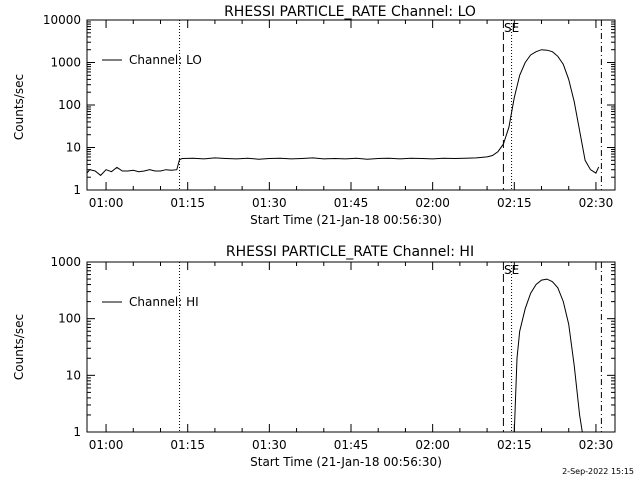  I want to click on bottom-x-tick-label: 01:15, so click(187, 445).